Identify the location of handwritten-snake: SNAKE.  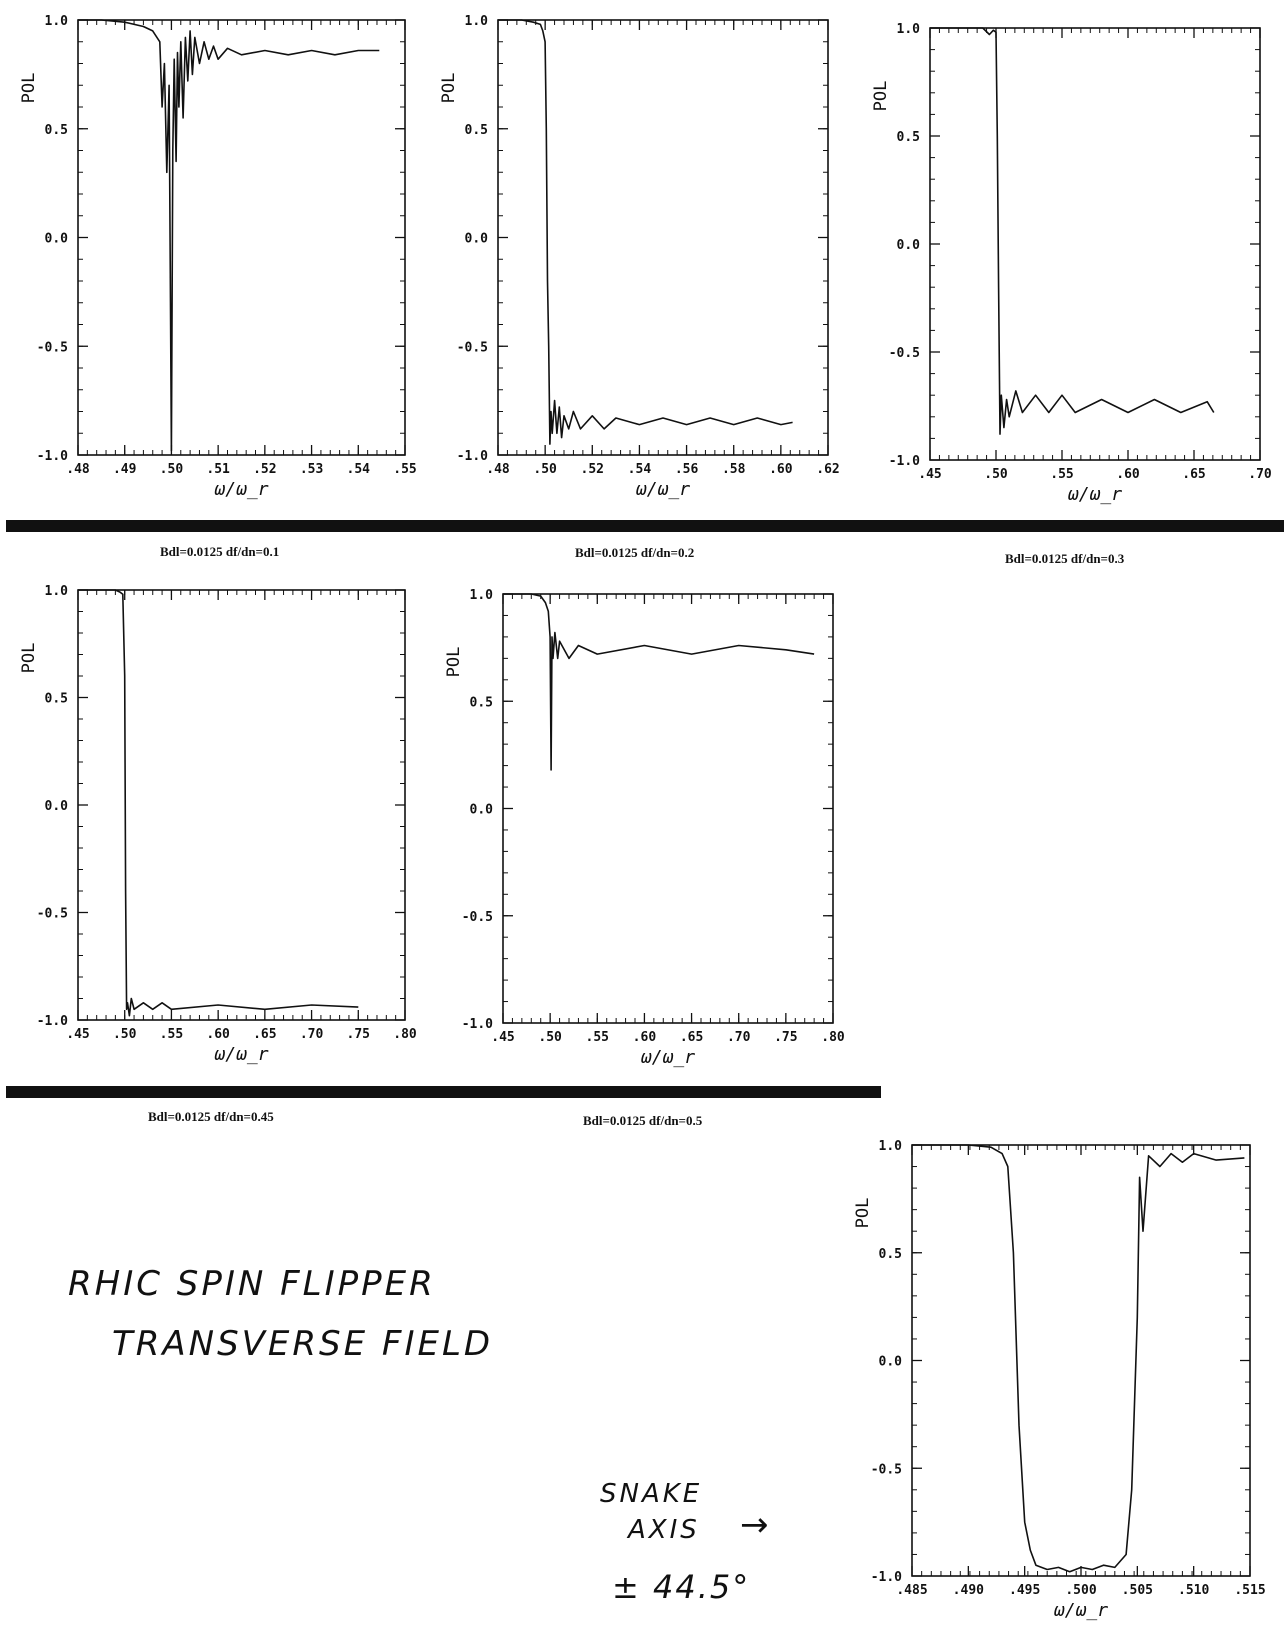
(651, 1494).